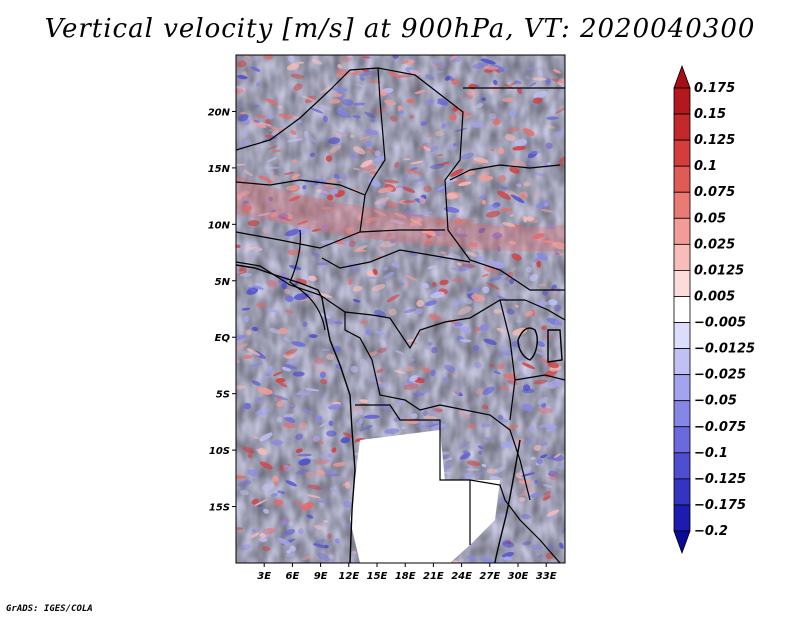  What do you see at coordinates (714, 140) in the screenshot?
I see `colorbar-label: 0.125` at bounding box center [714, 140].